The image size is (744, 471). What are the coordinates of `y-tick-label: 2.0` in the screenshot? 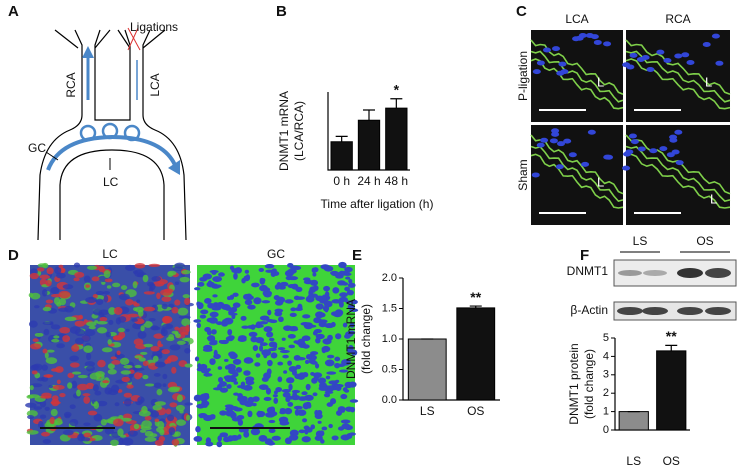 It's located at (389, 278).